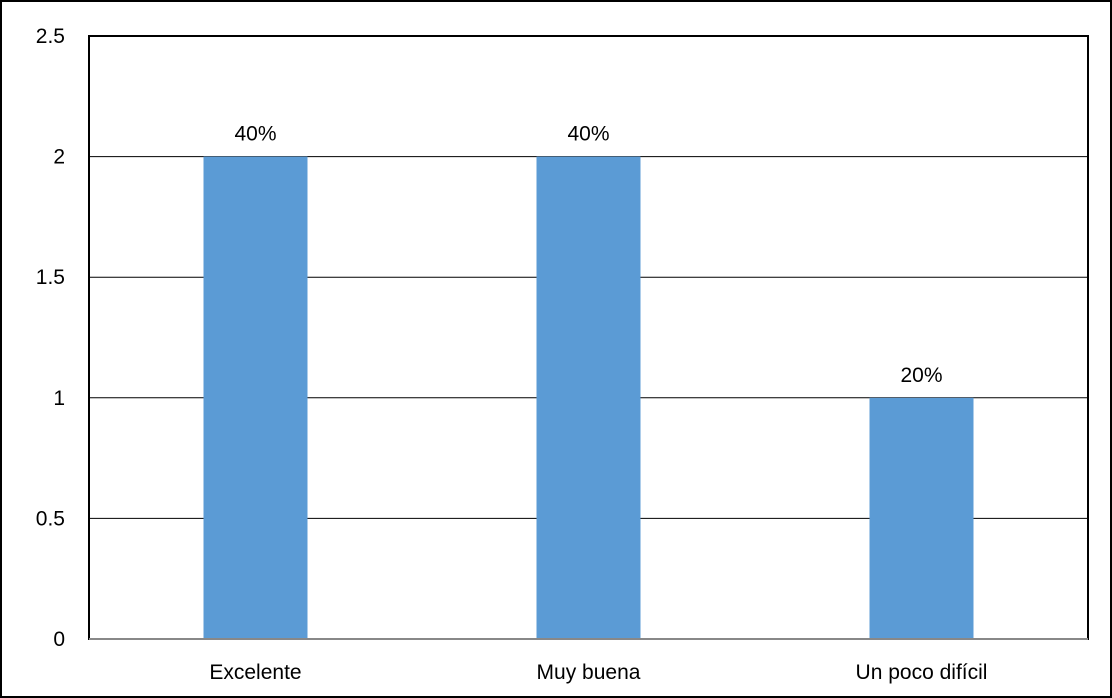  I want to click on data-label: 20%, so click(921, 375).